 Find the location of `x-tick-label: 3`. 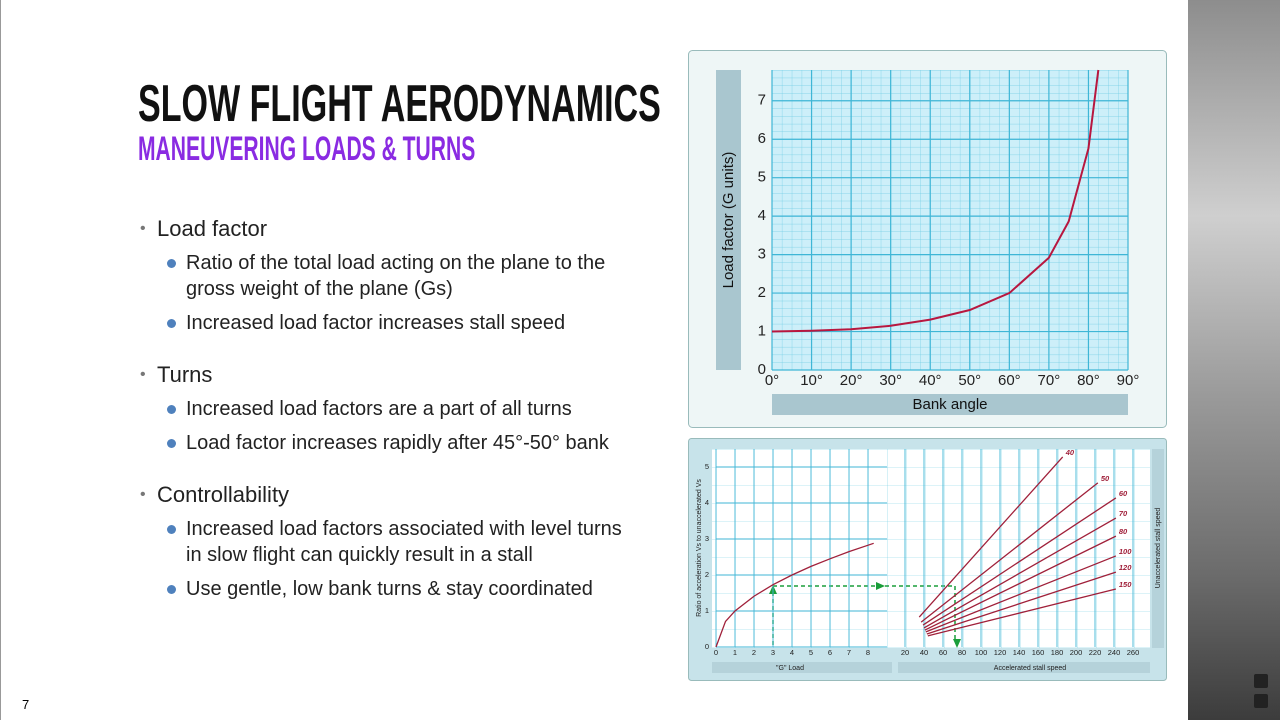

x-tick-label: 3 is located at coordinates (773, 652).